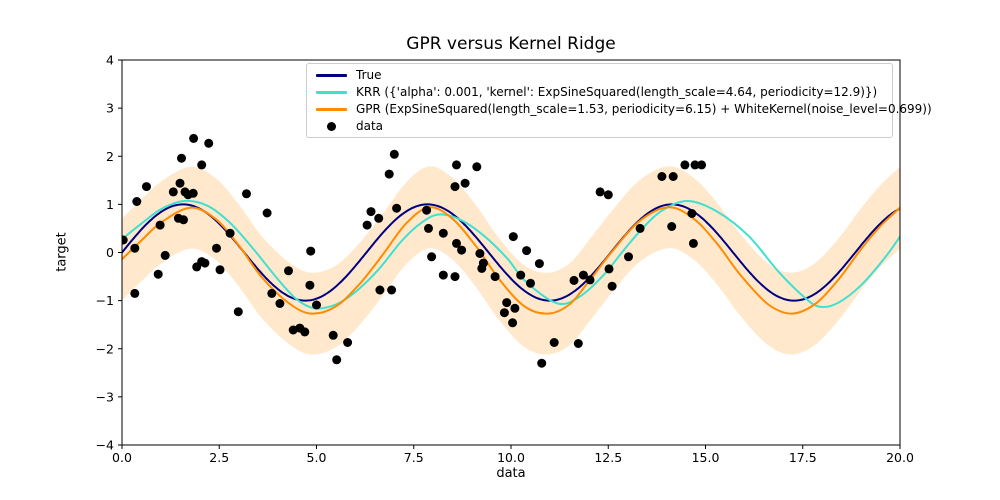 The image size is (1000, 500). What do you see at coordinates (706, 457) in the screenshot?
I see `x-tick-label: 15.0` at bounding box center [706, 457].